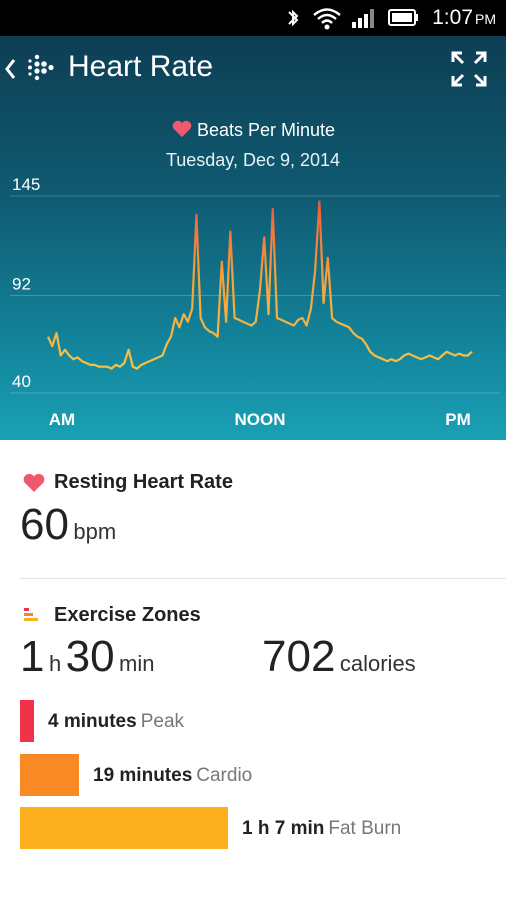 This screenshot has height=900, width=506. I want to click on y-tick-label: 40, so click(21, 381).